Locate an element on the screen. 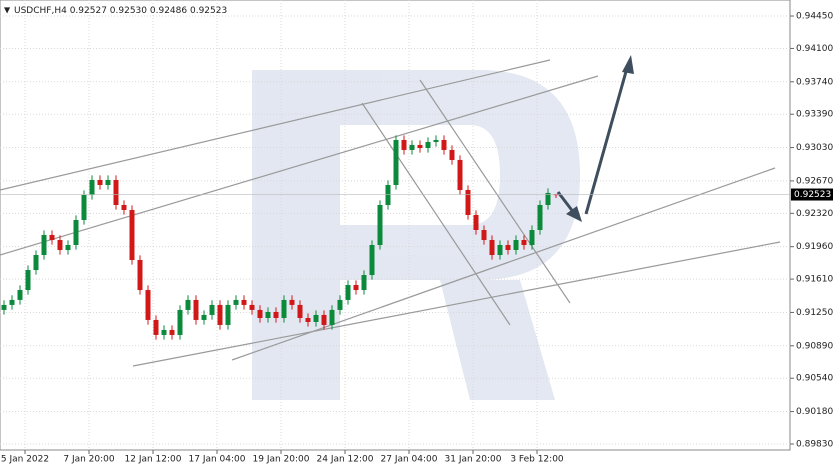 The image size is (838, 469). last-price-label: 0.92523 is located at coordinates (812, 195).